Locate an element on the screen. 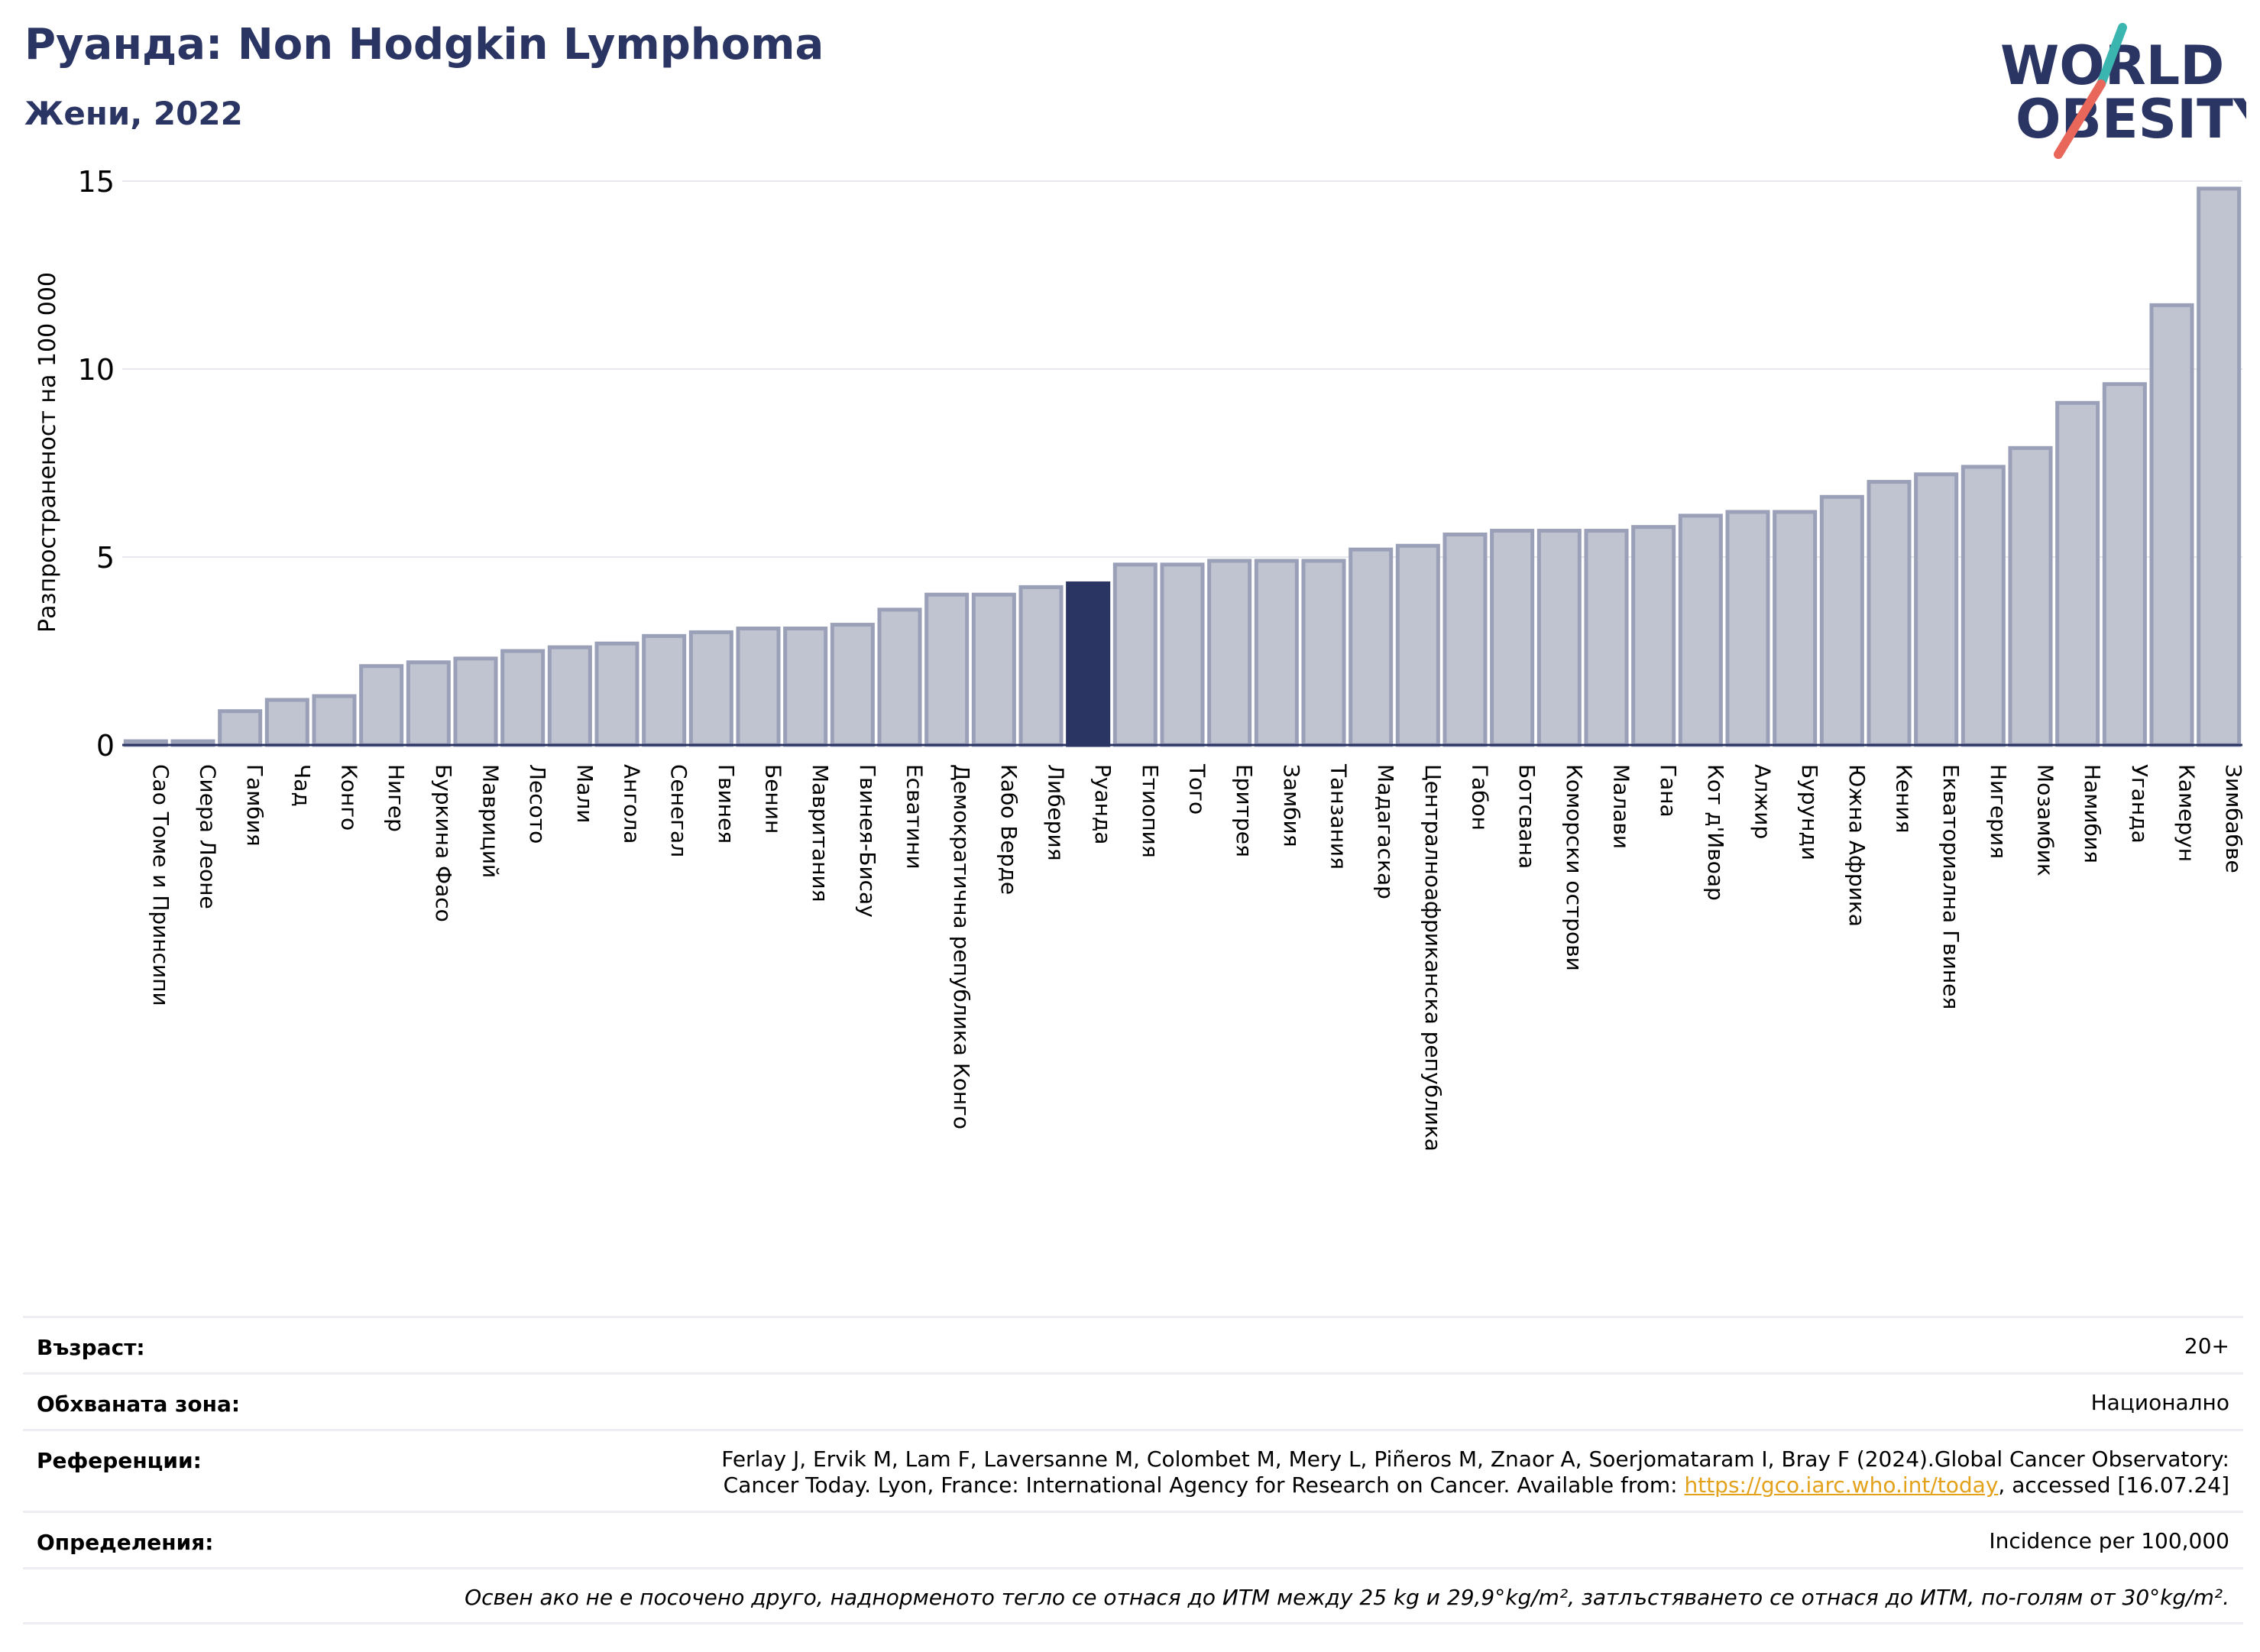 This screenshot has width=2260, height=1652. area-value: Национално is located at coordinates (2159, 1402).